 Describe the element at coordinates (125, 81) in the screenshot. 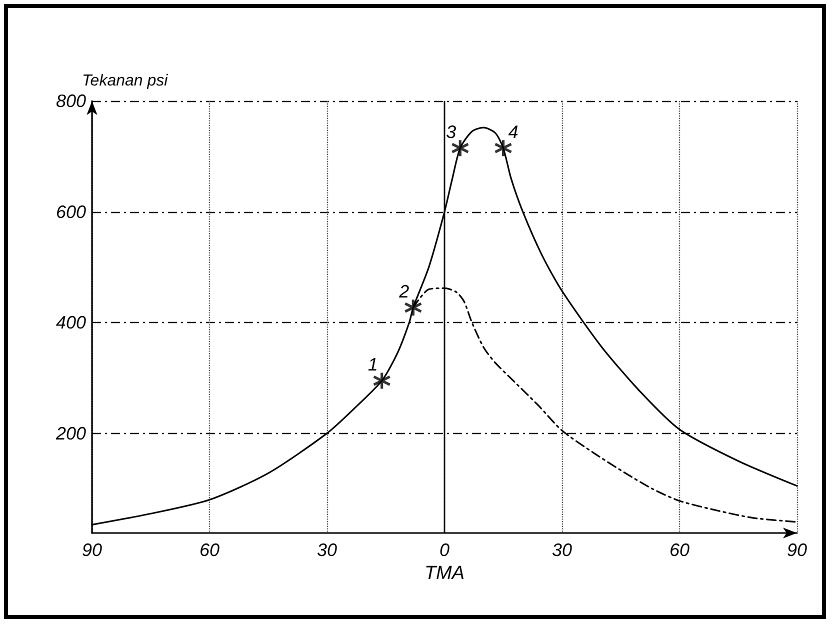

I see `y-axis-title: Tekanan psi` at that location.